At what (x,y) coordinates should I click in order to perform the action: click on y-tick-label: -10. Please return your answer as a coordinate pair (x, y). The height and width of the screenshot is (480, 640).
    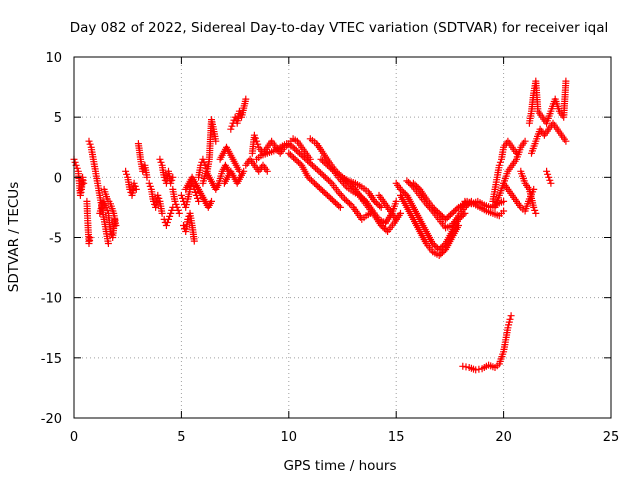
    Looking at the image, I should click on (51, 299).